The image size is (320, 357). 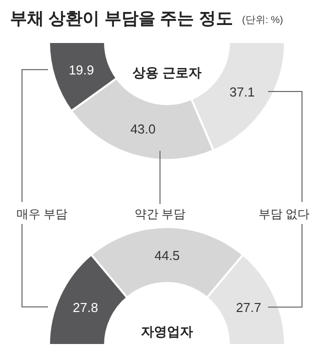 What do you see at coordinates (284, 214) in the screenshot?
I see `slice-label: 부담 없다` at bounding box center [284, 214].